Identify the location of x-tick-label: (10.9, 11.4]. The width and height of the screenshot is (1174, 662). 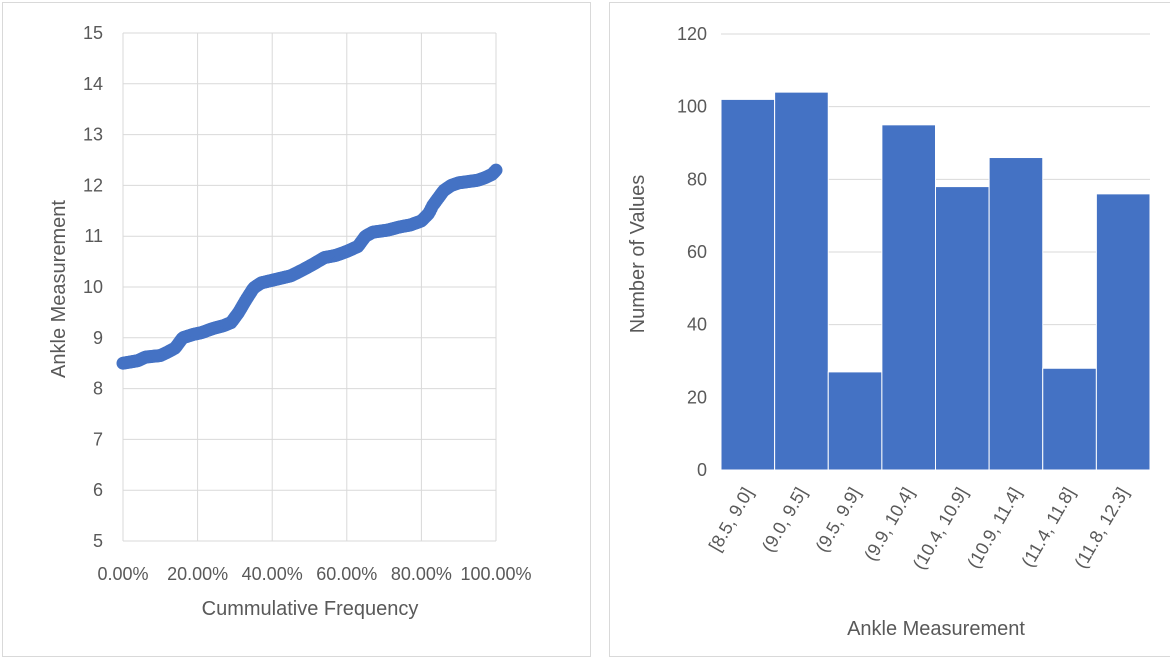
(994, 528).